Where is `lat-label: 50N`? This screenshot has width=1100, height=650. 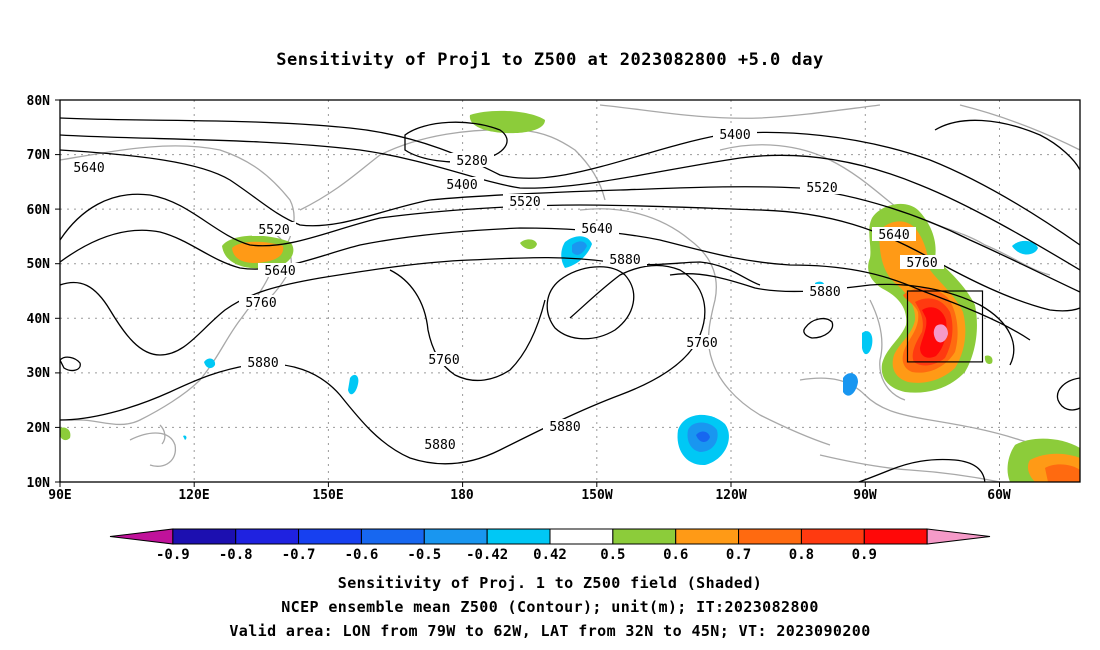 lat-label: 50N is located at coordinates (39, 264).